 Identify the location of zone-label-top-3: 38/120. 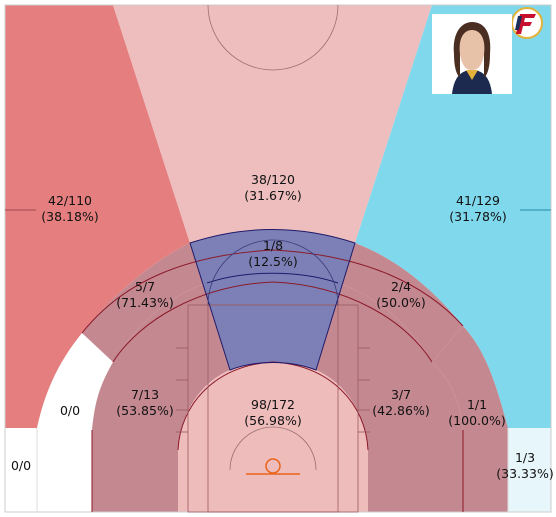
(273, 179).